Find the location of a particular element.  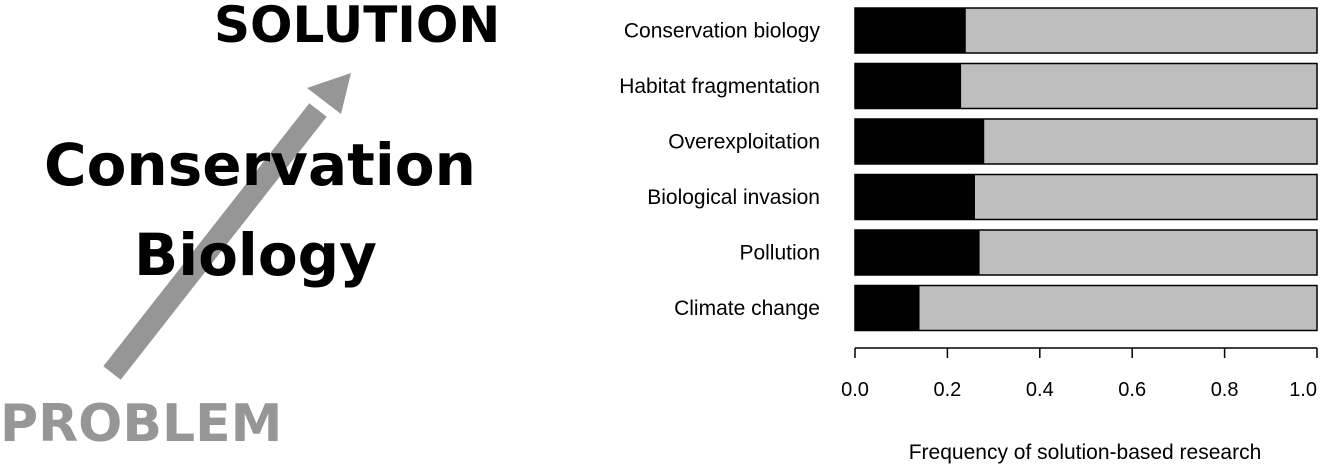

x-axis-title: Frequency of solution-based research is located at coordinates (1085, 452).